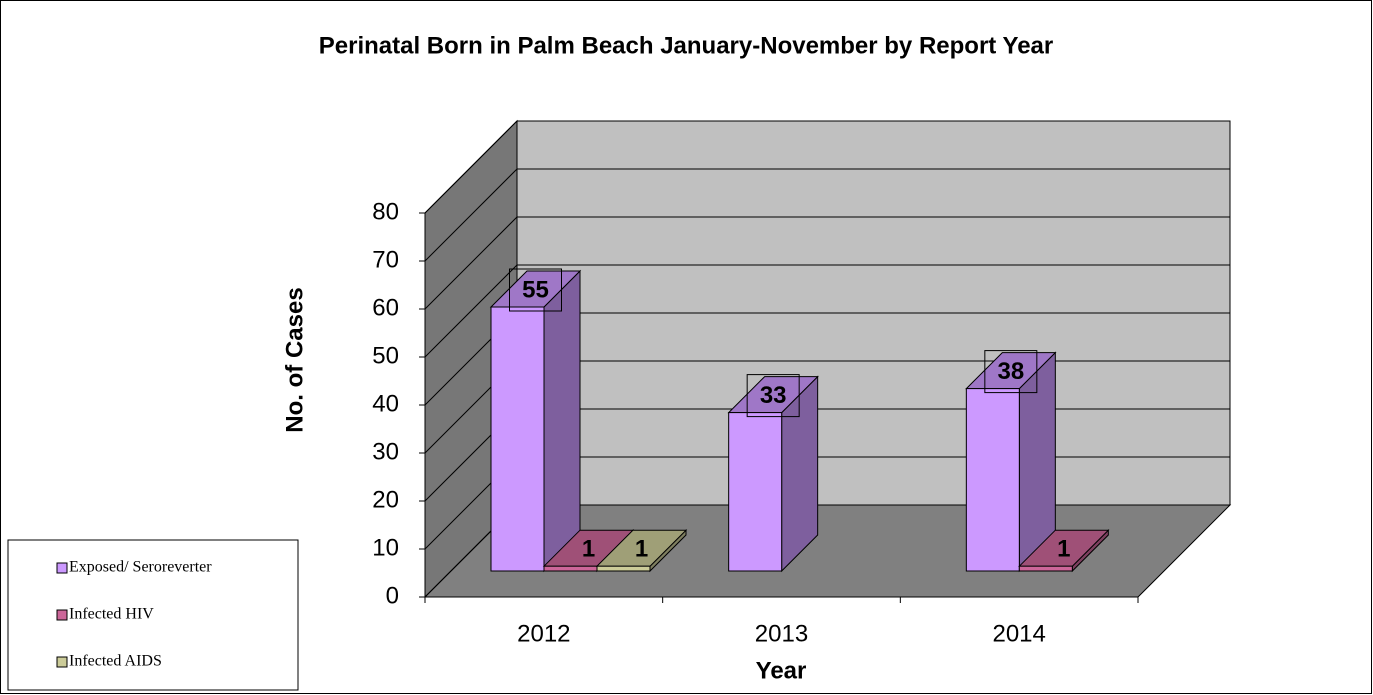  What do you see at coordinates (385, 547) in the screenshot?
I see `y-tick-label: 10` at bounding box center [385, 547].